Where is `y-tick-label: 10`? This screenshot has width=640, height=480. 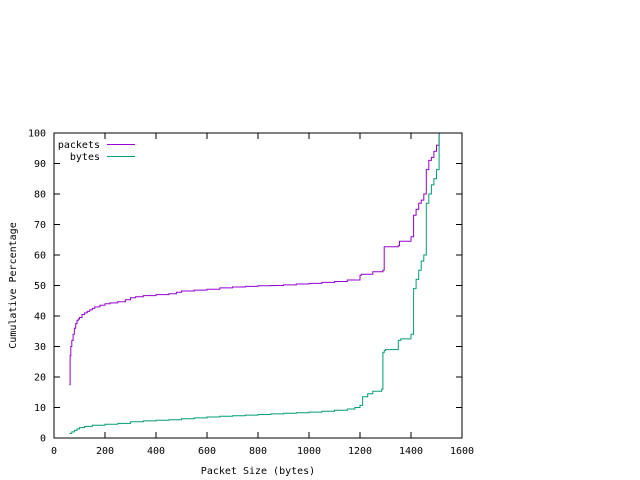
y-tick-label: 10 is located at coordinates (40, 408).